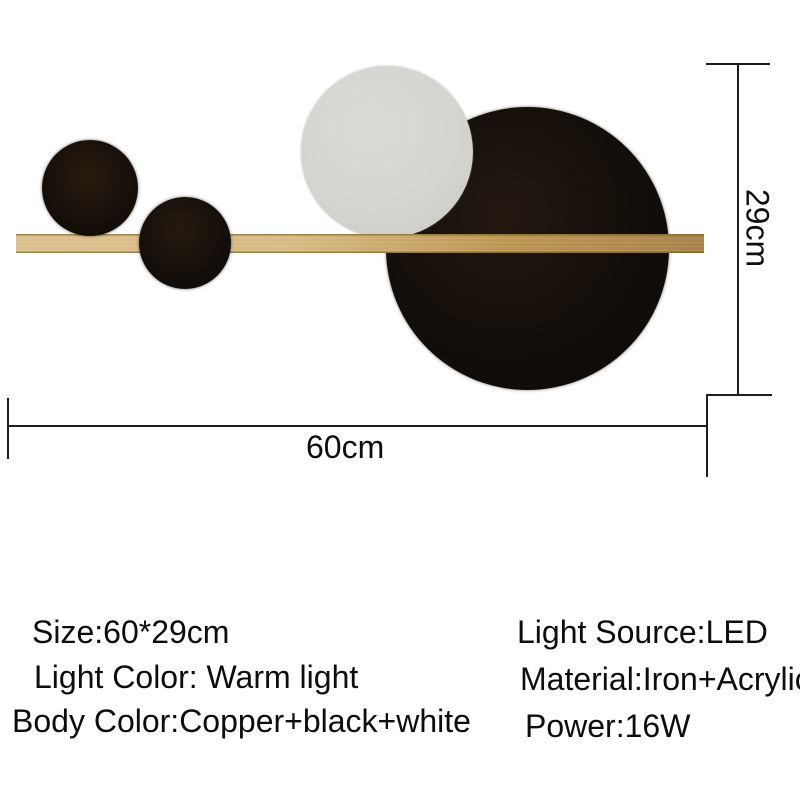 The width and height of the screenshot is (800, 800). What do you see at coordinates (90, 188) in the screenshot?
I see `small-black-disc` at bounding box center [90, 188].